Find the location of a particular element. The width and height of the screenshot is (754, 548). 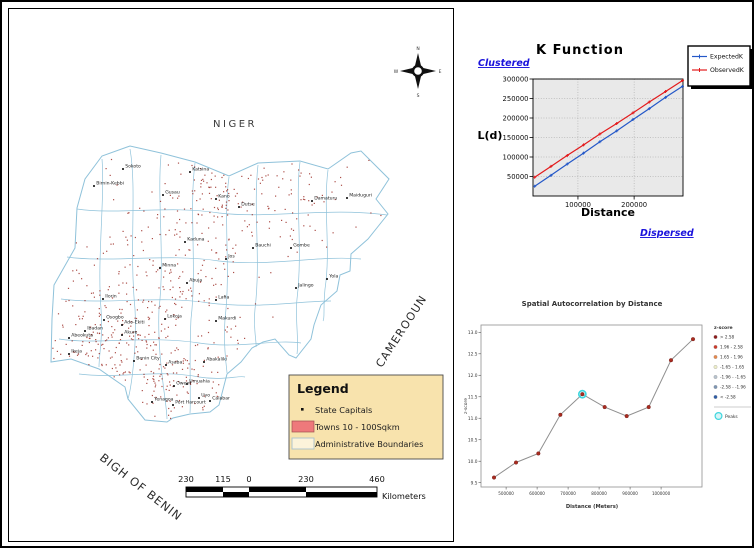

k-series-ExpectedK is located at coordinates (608, 136).